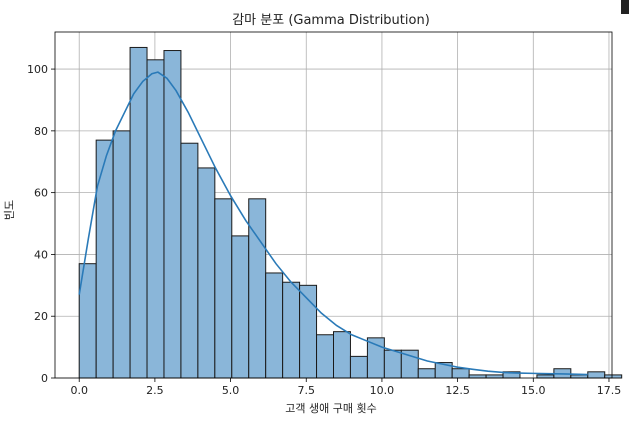 The width and height of the screenshot is (629, 422). I want to click on x-tick-label: 17.5, so click(609, 390).